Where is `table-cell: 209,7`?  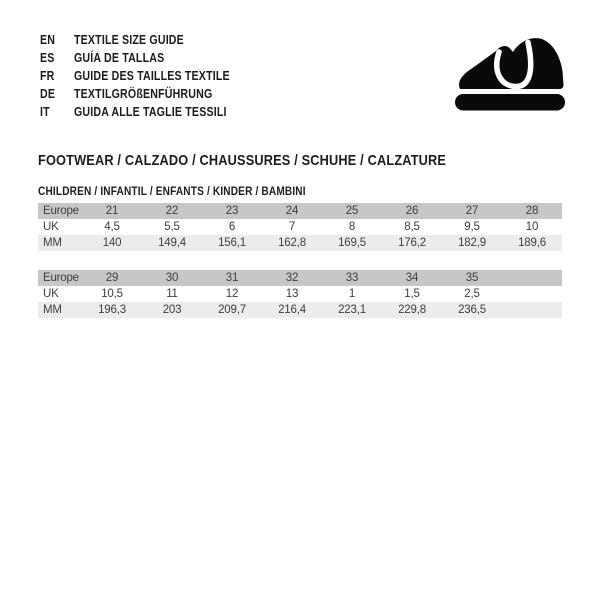 table-cell: 209,7 is located at coordinates (232, 310).